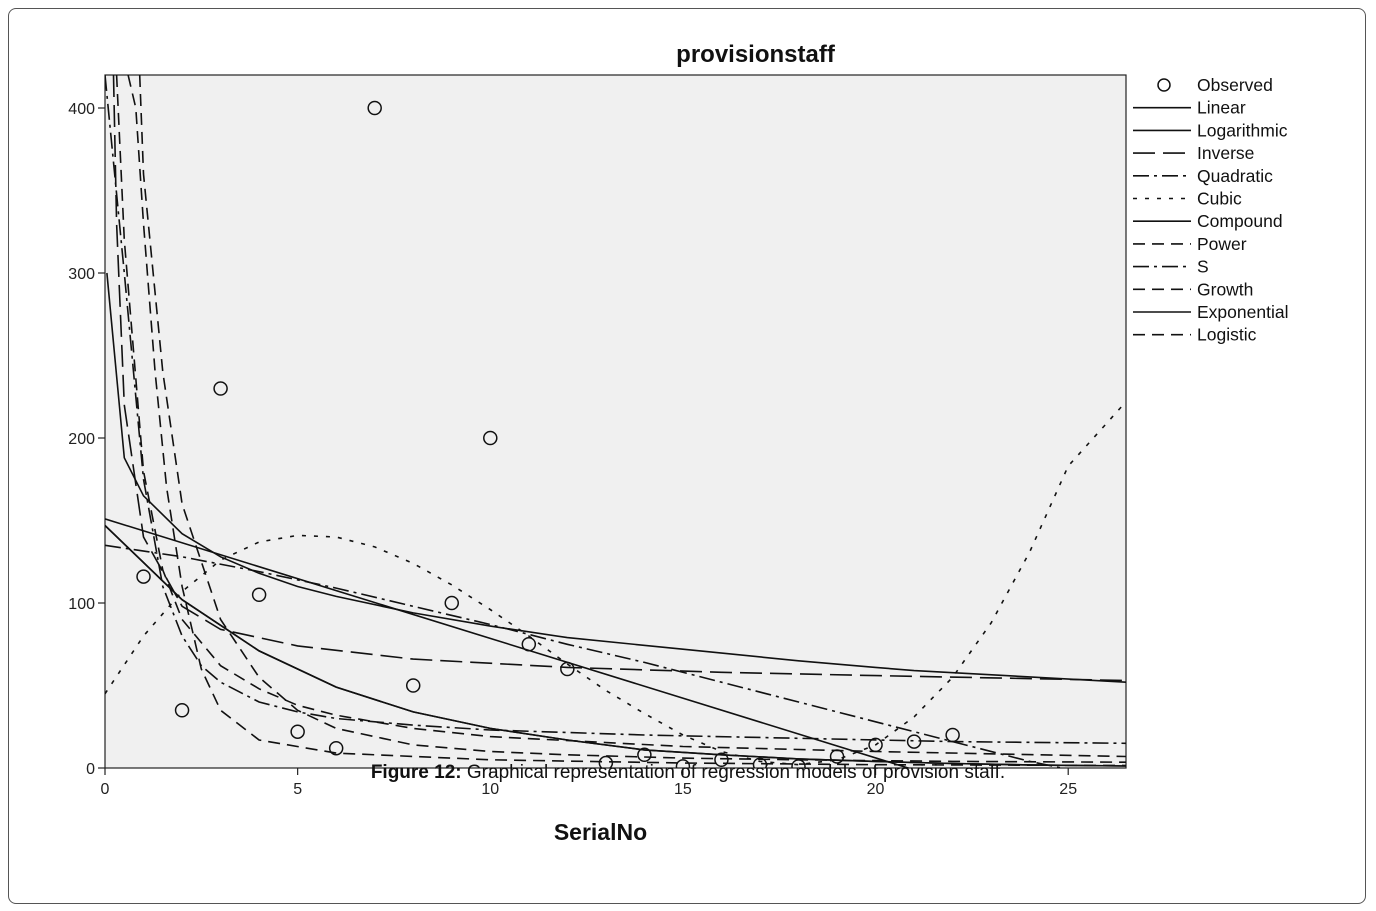 Image resolution: width=1376 pixels, height=911 pixels. What do you see at coordinates (81, 109) in the screenshot?
I see `y-tick-label: 400` at bounding box center [81, 109].